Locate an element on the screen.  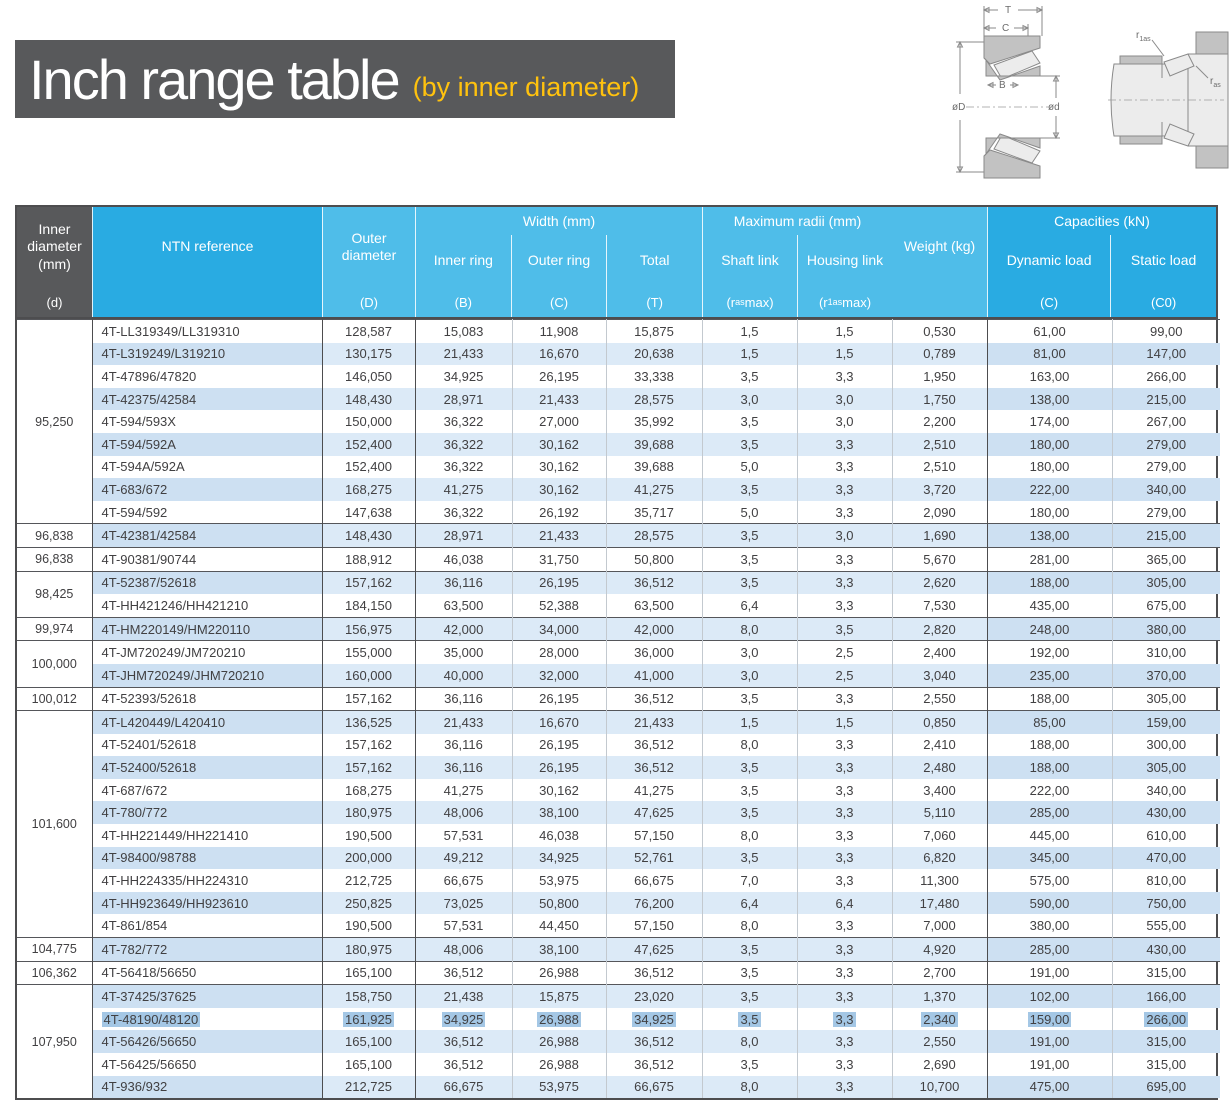
cell-dyn: 174,00 is located at coordinates (1050, 421).